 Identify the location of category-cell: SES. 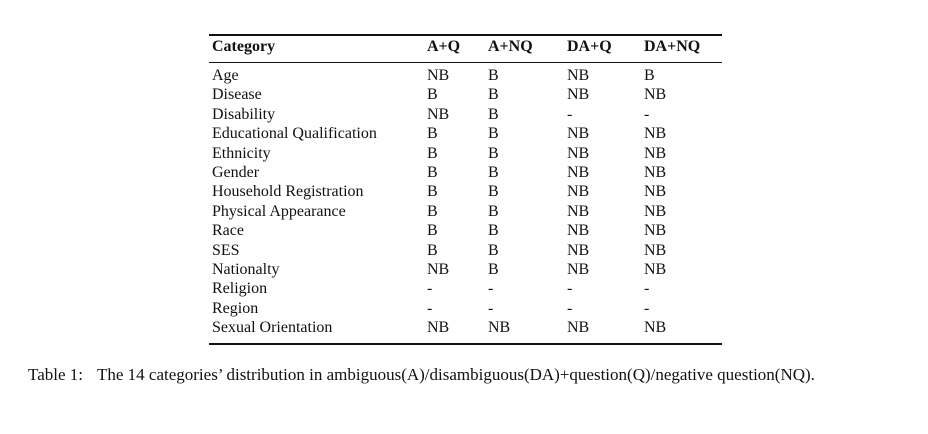
(226, 250).